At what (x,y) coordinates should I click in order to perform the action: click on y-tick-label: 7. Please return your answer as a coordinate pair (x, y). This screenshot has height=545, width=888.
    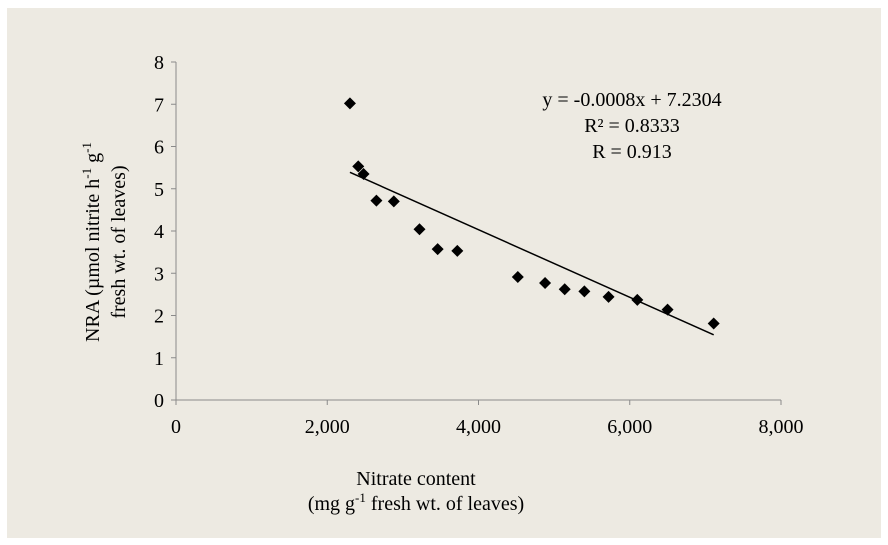
    Looking at the image, I should click on (159, 105).